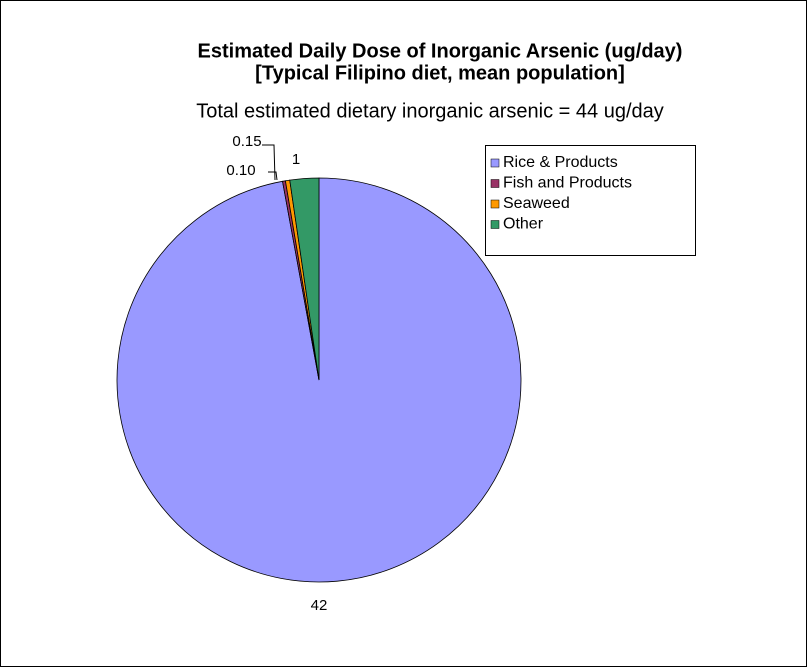 The image size is (807, 667). What do you see at coordinates (304, 279) in the screenshot?
I see `pie-slice` at bounding box center [304, 279].